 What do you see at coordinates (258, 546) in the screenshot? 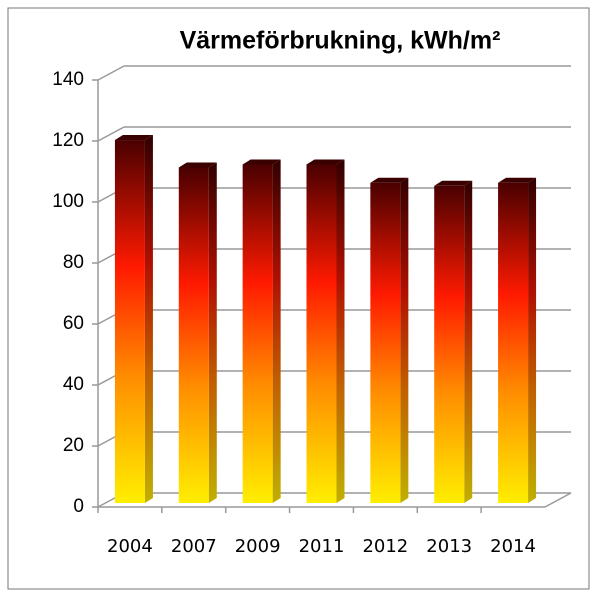
I see `x-tick-label: 2009` at bounding box center [258, 546].